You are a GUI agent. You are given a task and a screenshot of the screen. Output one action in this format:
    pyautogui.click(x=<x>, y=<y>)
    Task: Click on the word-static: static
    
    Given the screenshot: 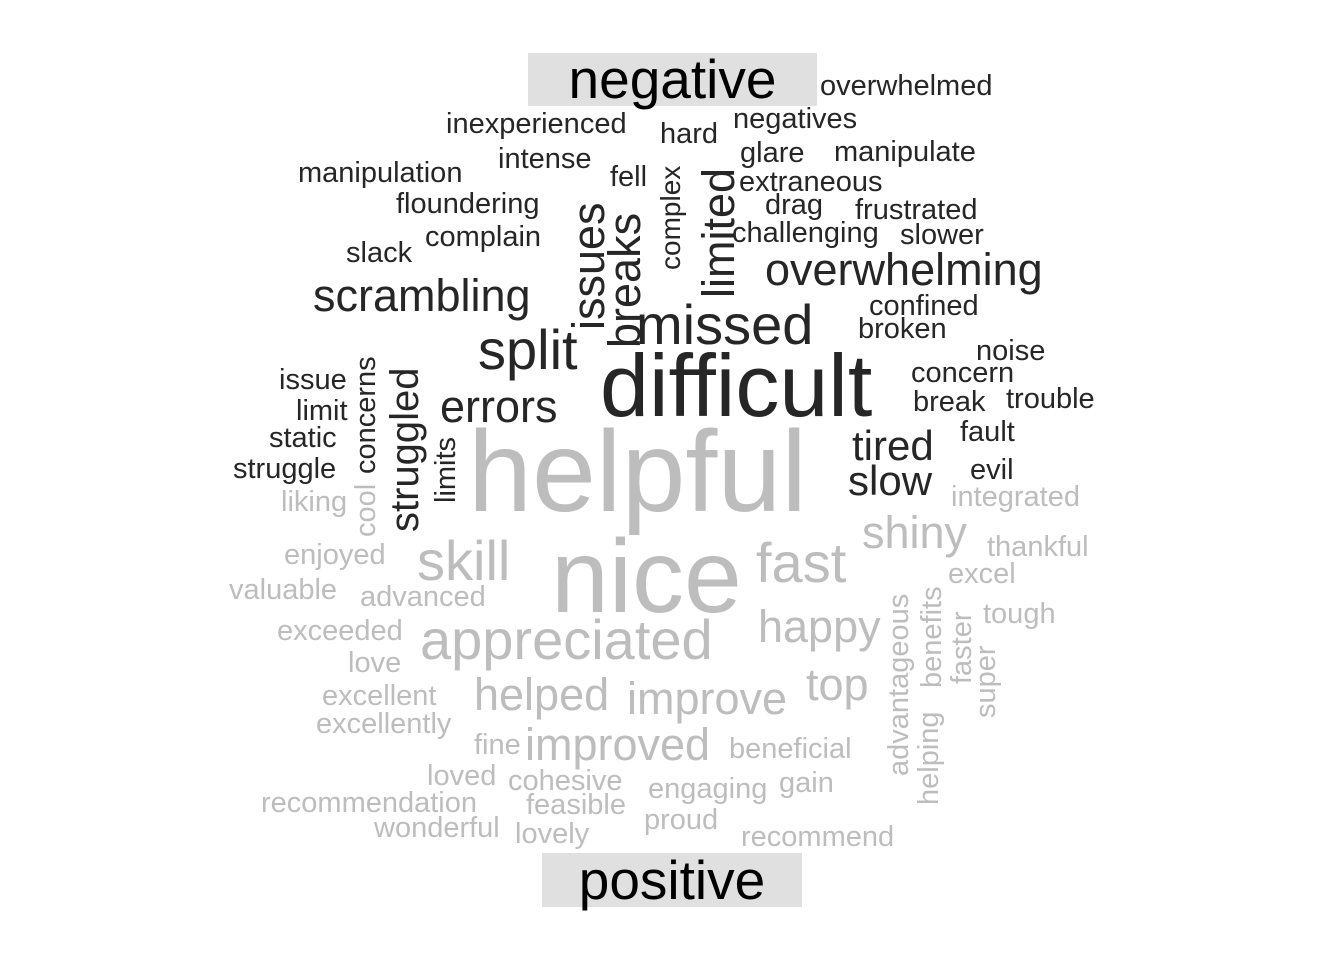 What is the action you would take?
    pyautogui.click(x=303, y=438)
    